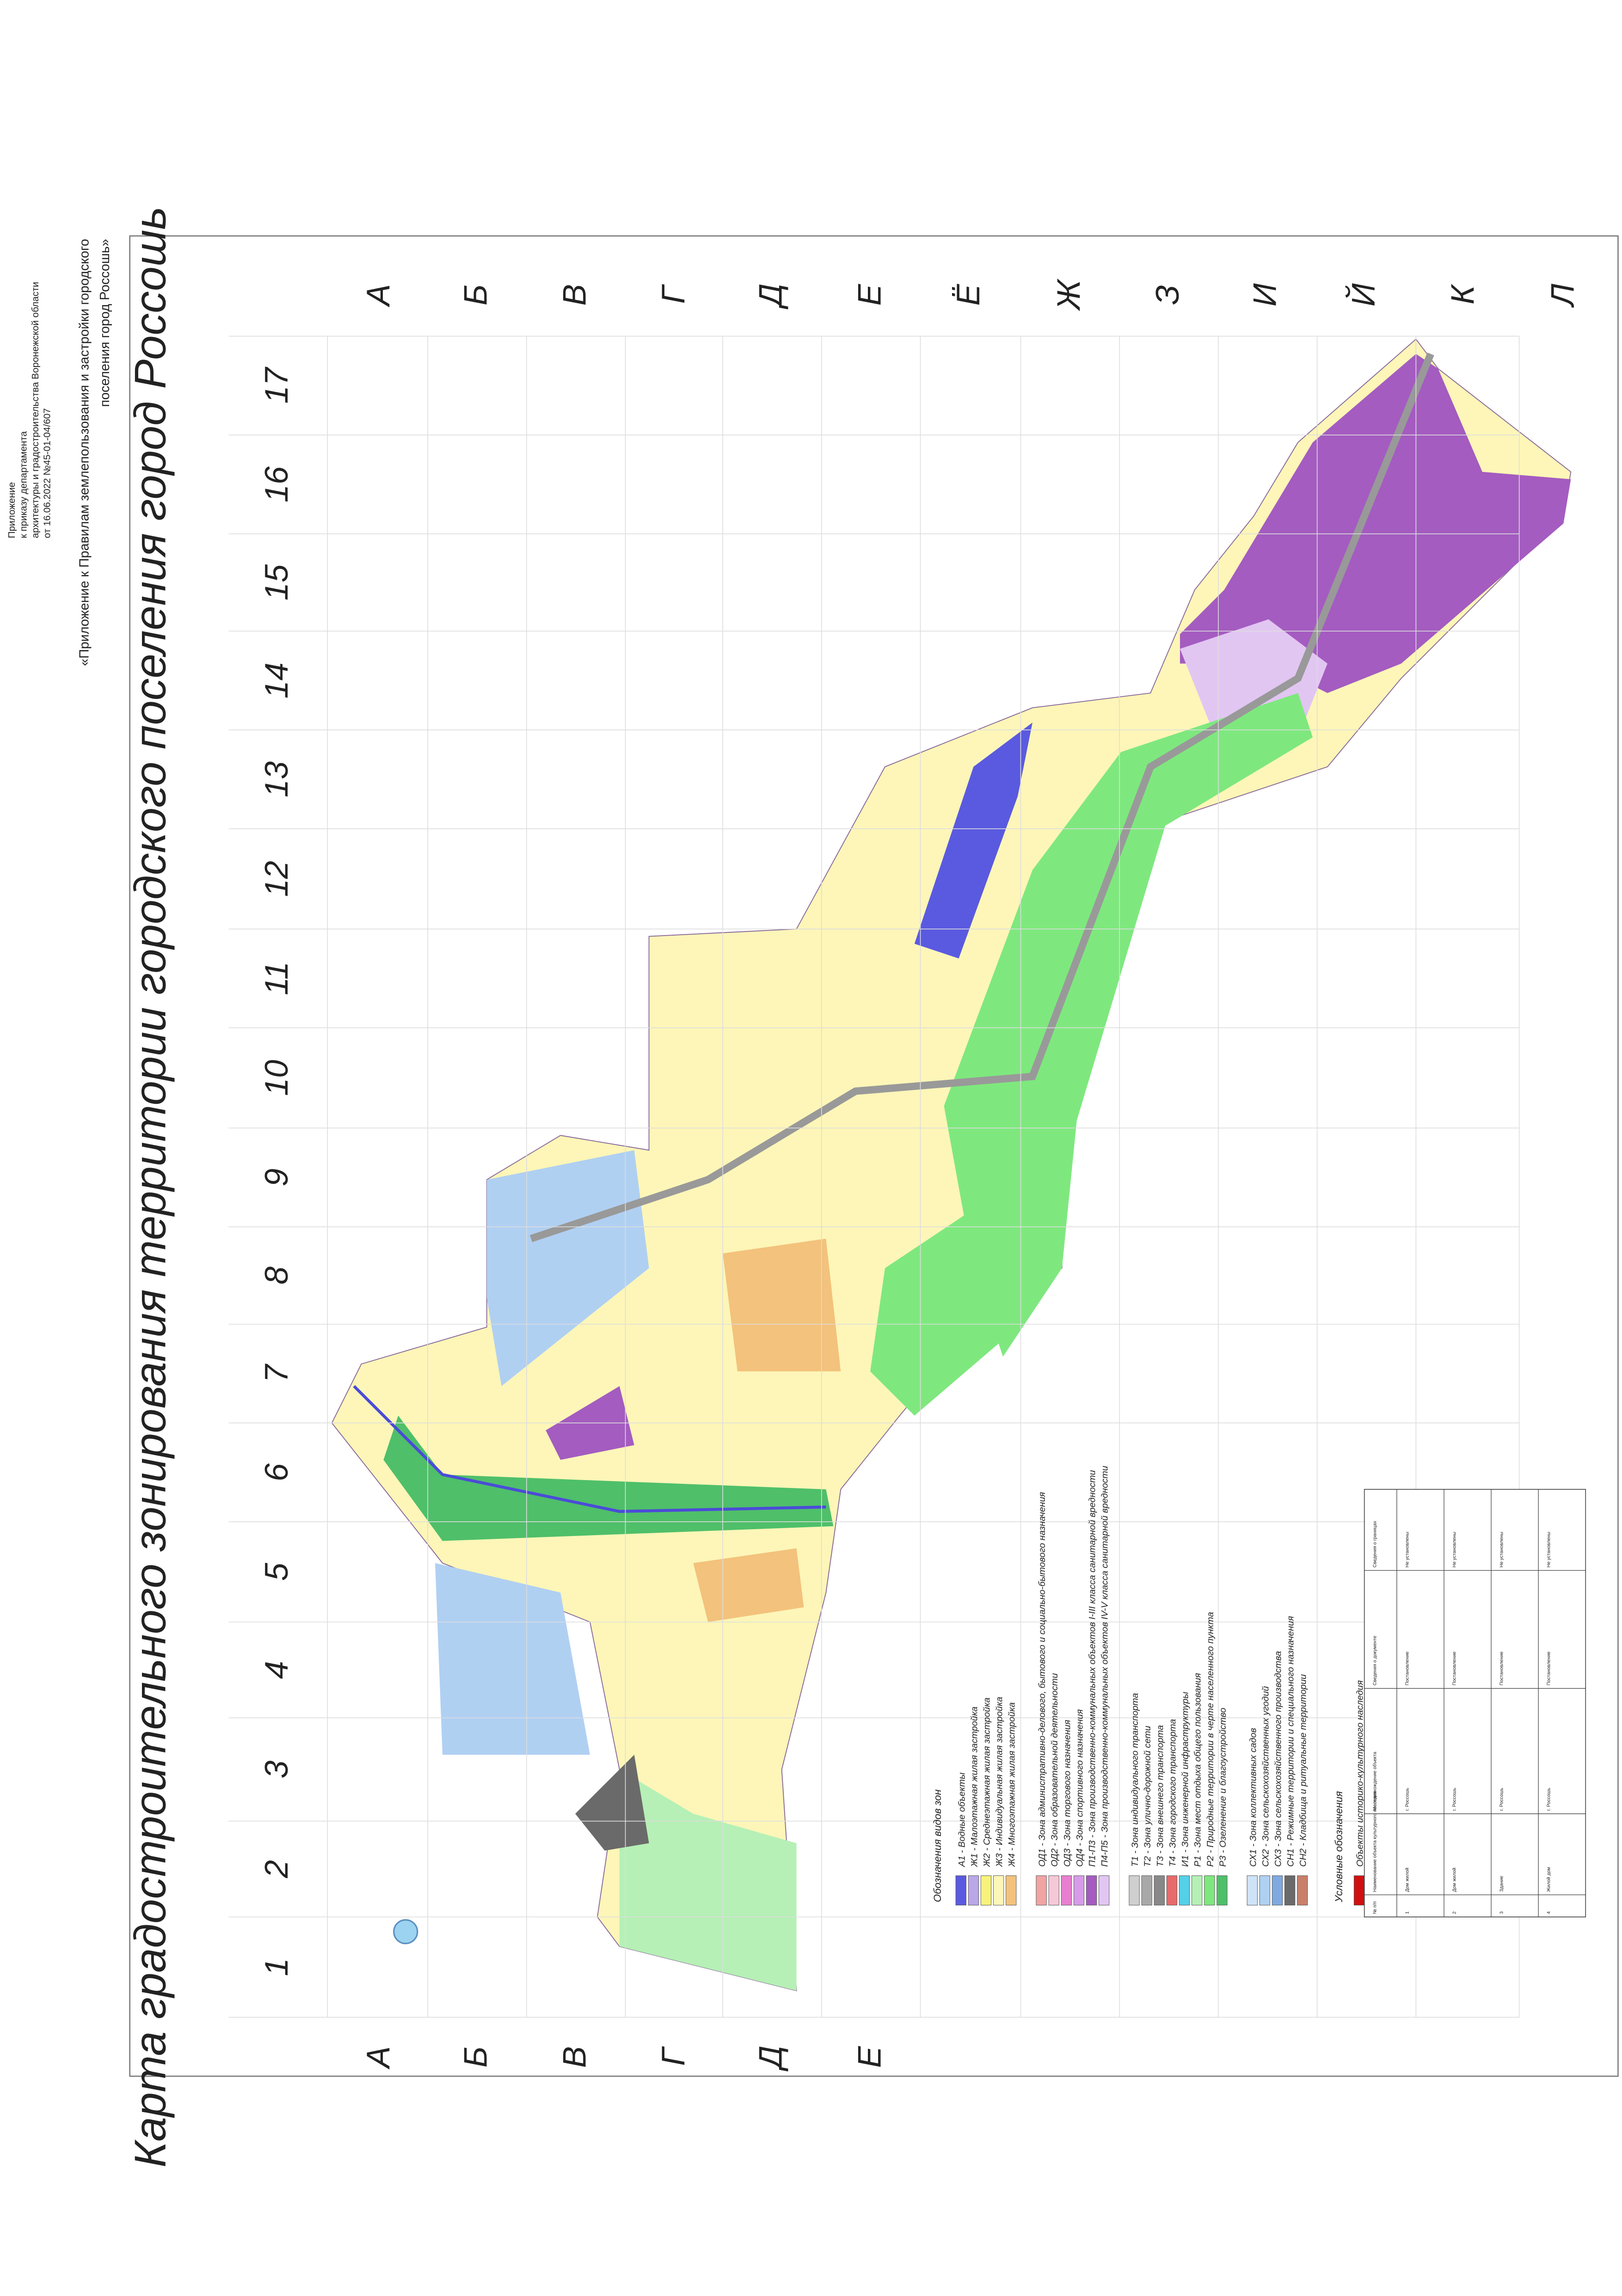  What do you see at coordinates (1502, 1884) in the screenshot?
I see `table-cell: Здание` at bounding box center [1502, 1884].